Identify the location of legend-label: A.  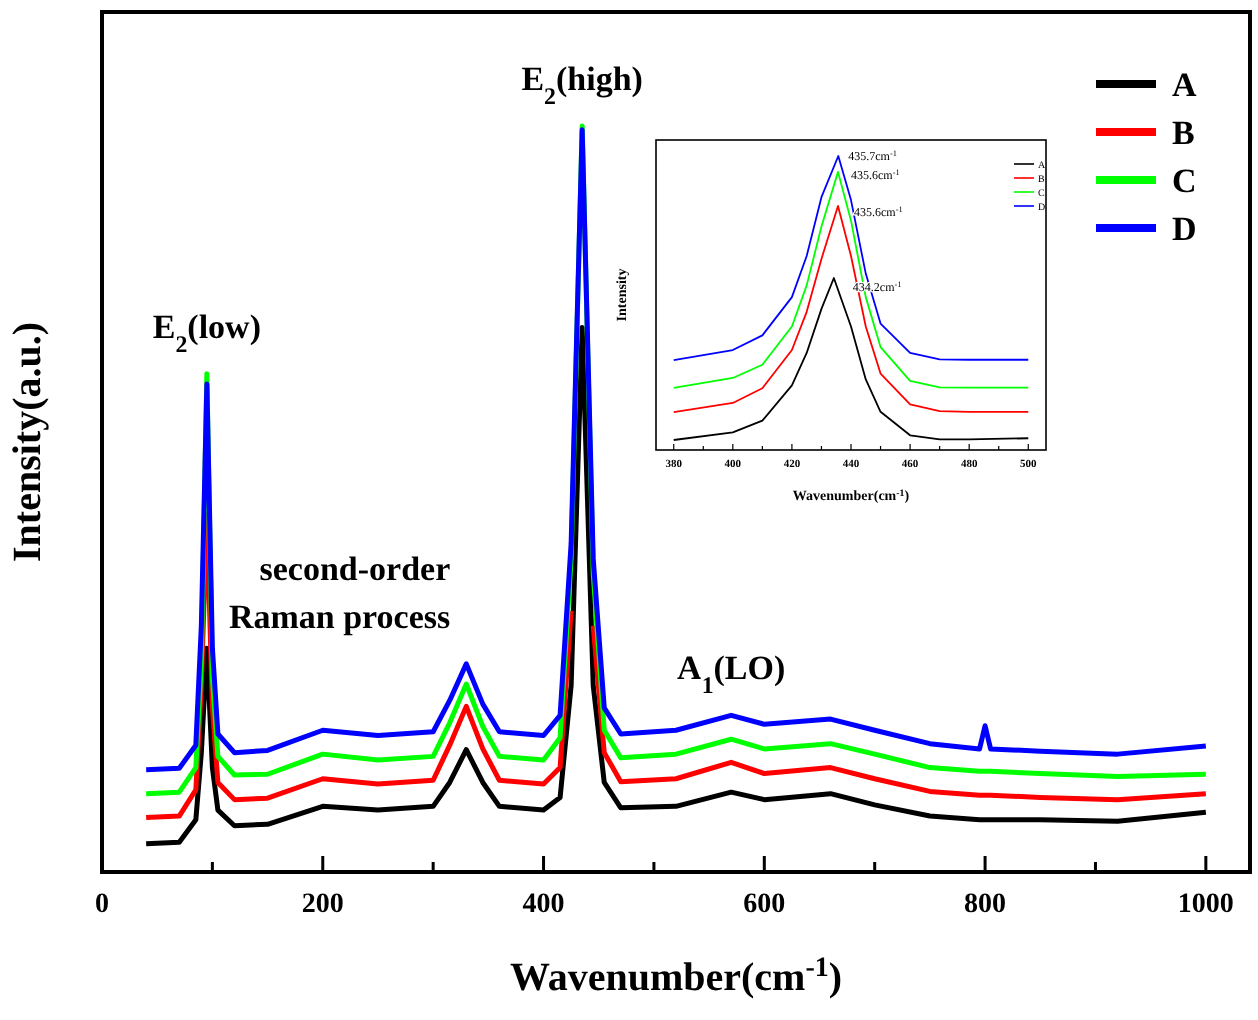
(1185, 84).